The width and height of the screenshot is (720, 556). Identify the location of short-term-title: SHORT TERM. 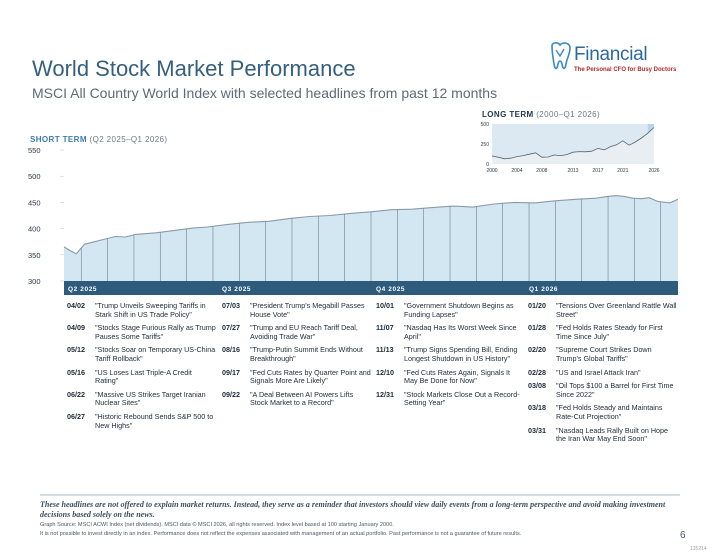
(58, 139).